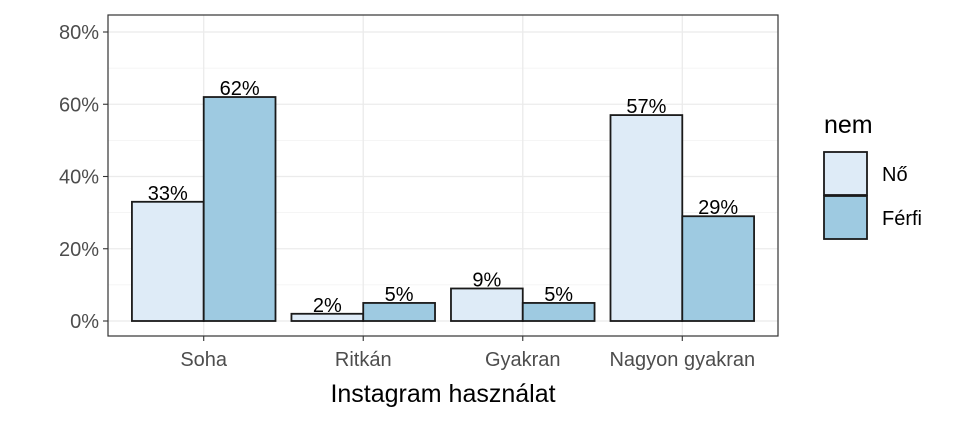 Image resolution: width=960 pixels, height=422 pixels. I want to click on data-label: 62%, so click(240, 89).